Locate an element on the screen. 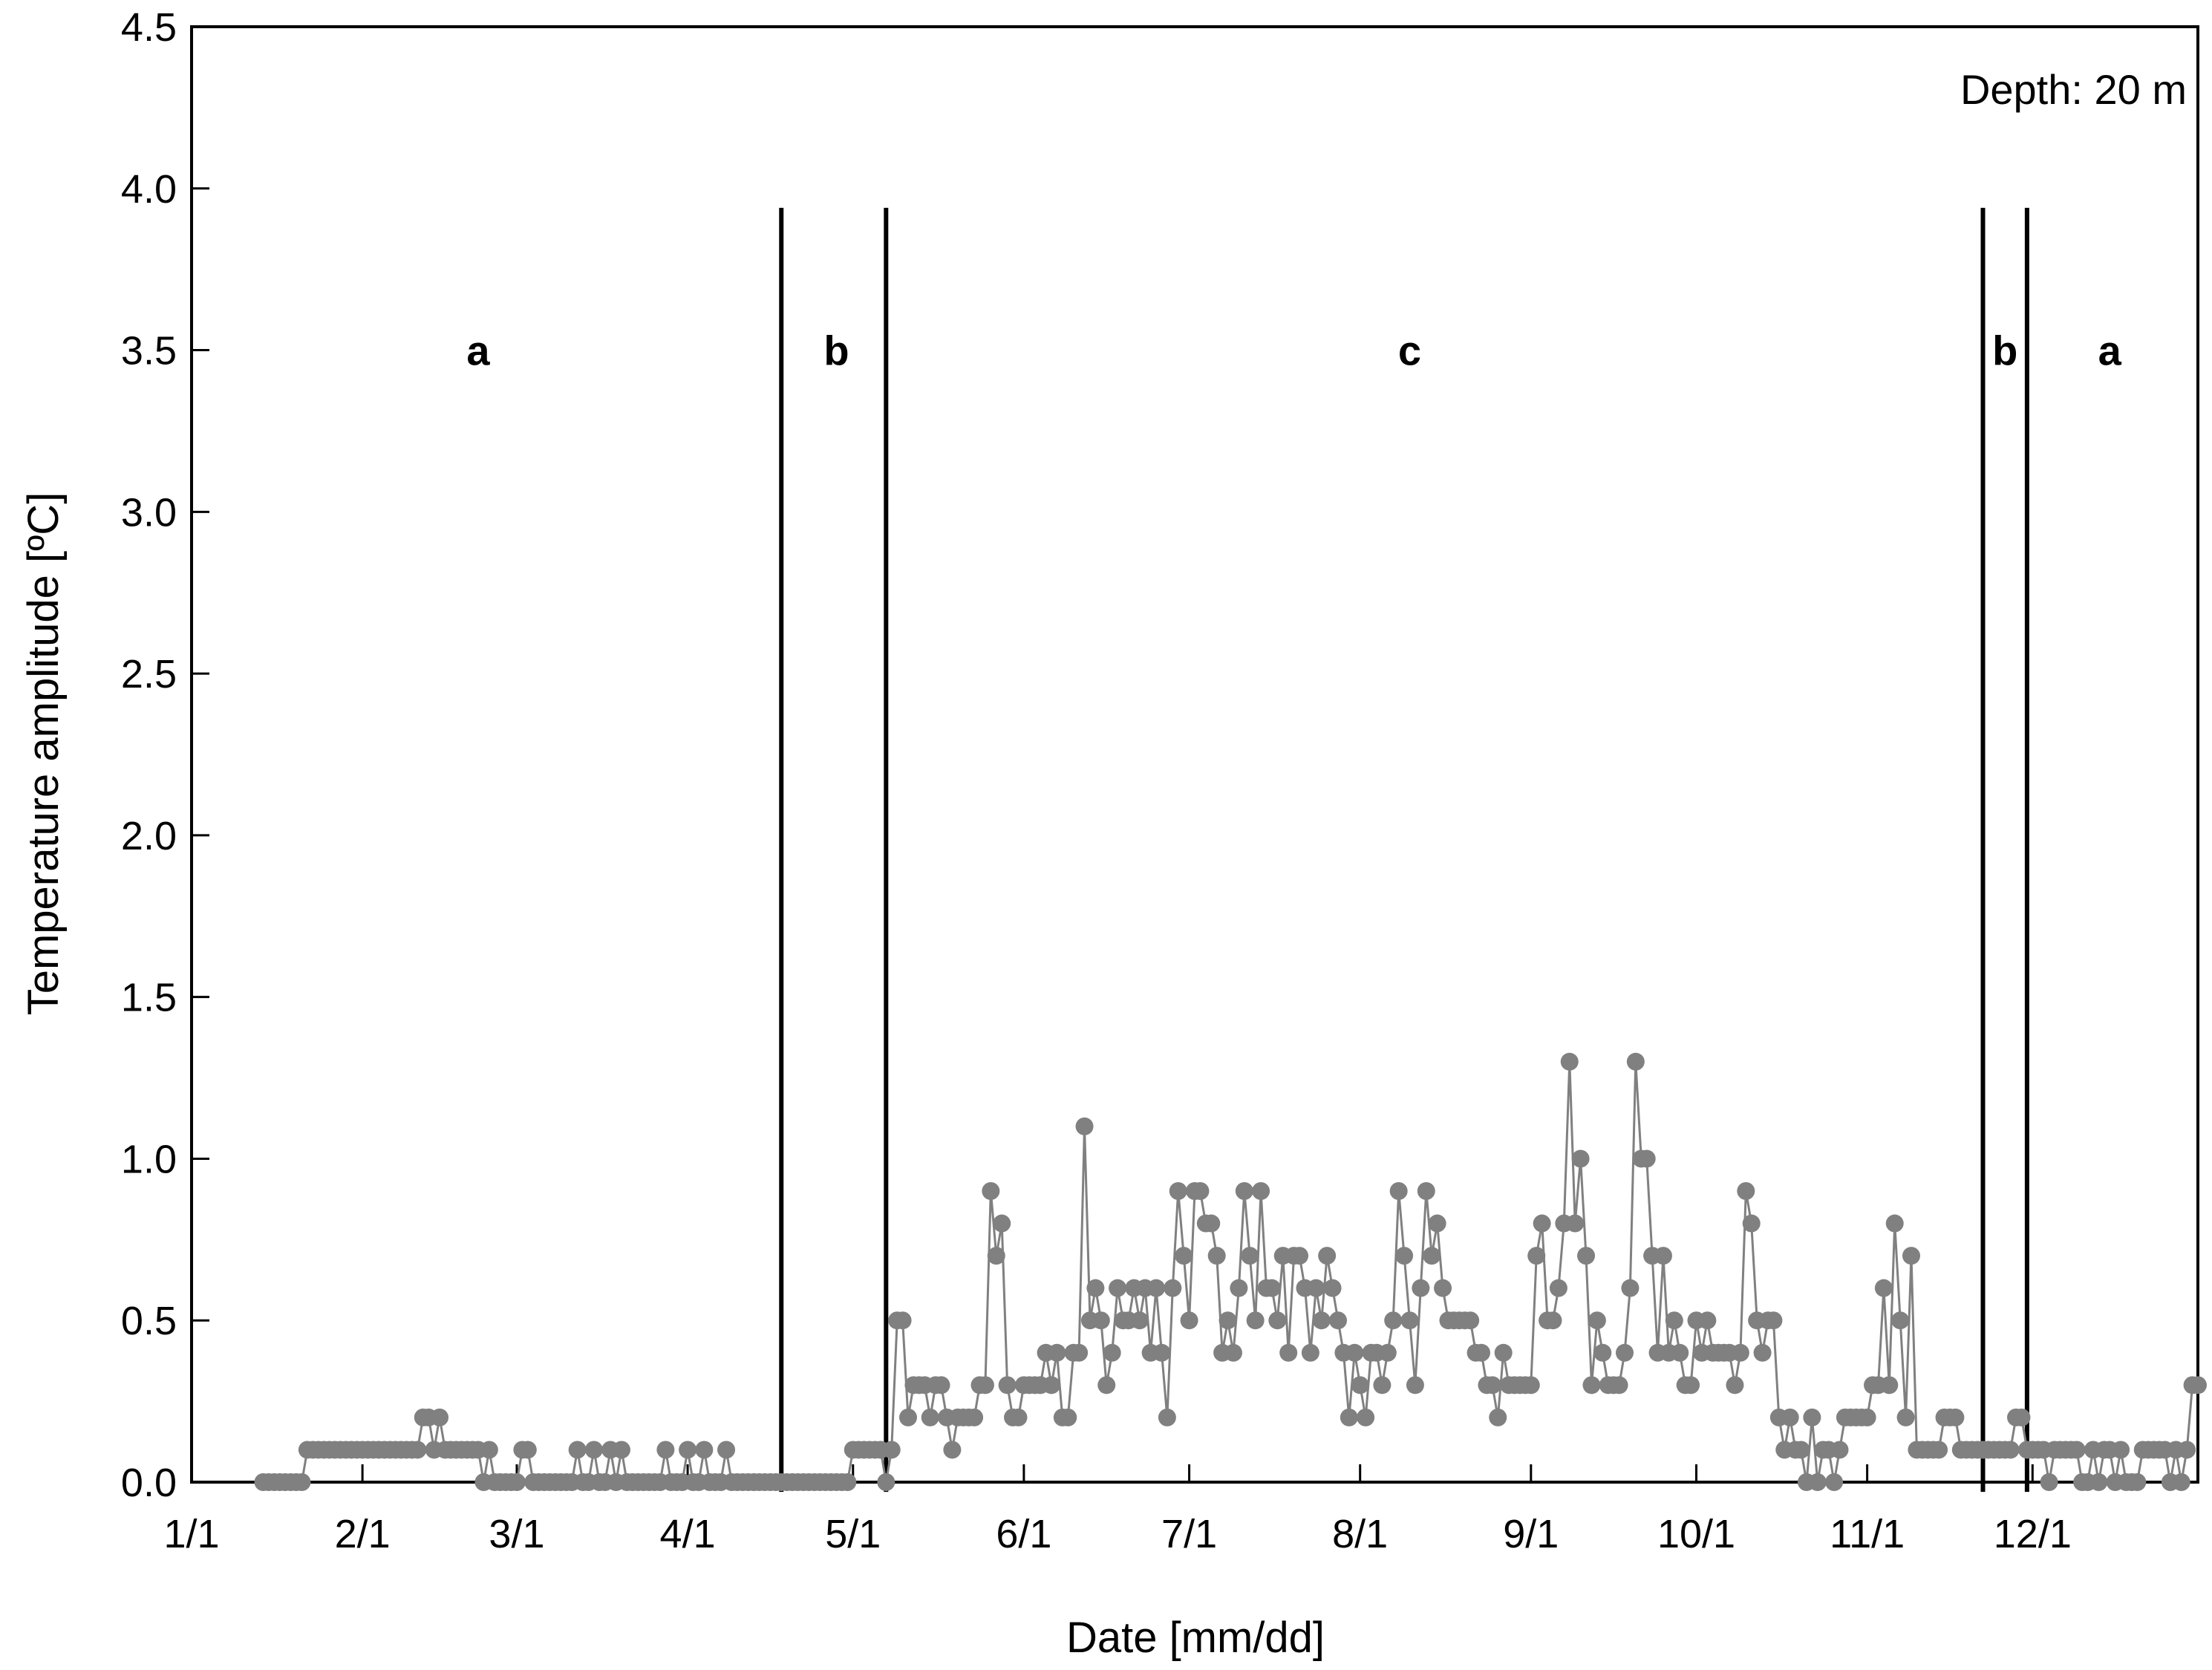  period-label-a: a is located at coordinates (2110, 350).